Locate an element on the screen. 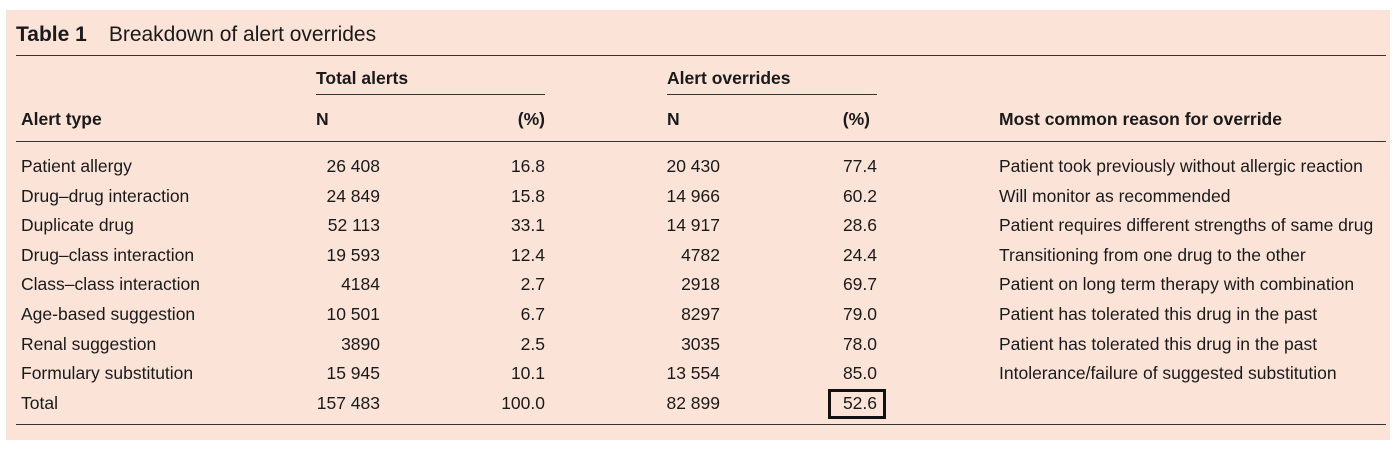 The image size is (1400, 453). cell-alert-type: Duplicate drug is located at coordinates (77, 225).